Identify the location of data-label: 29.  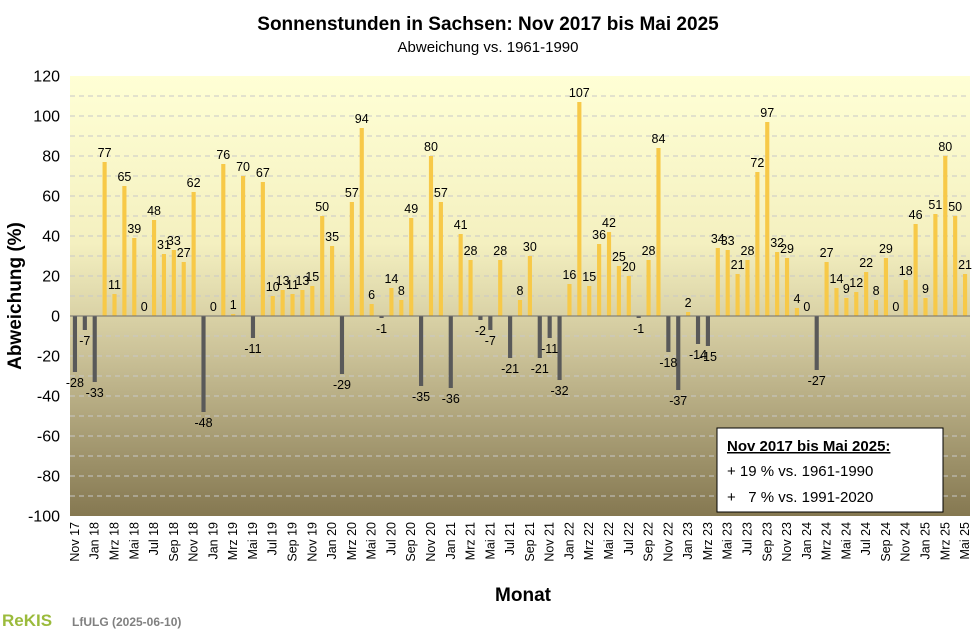
(787, 249).